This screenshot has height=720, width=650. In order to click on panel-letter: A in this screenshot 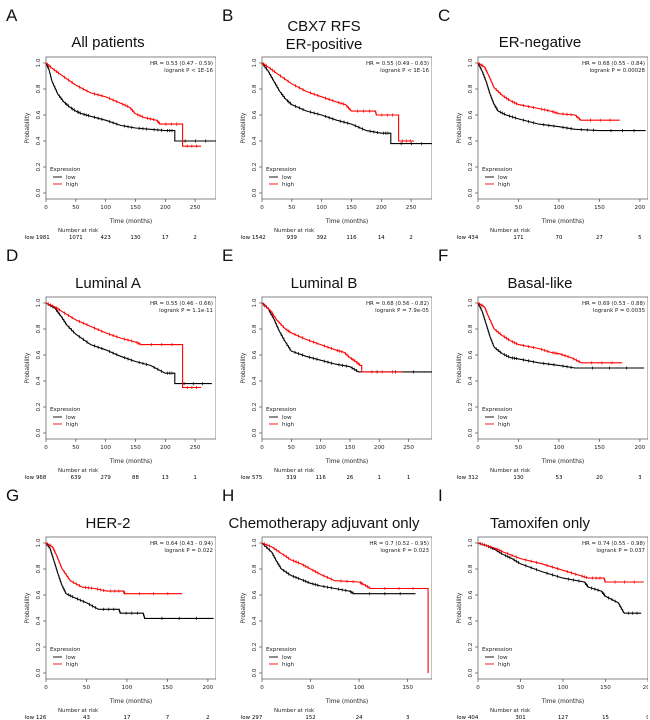, I will do `click(12, 15)`.